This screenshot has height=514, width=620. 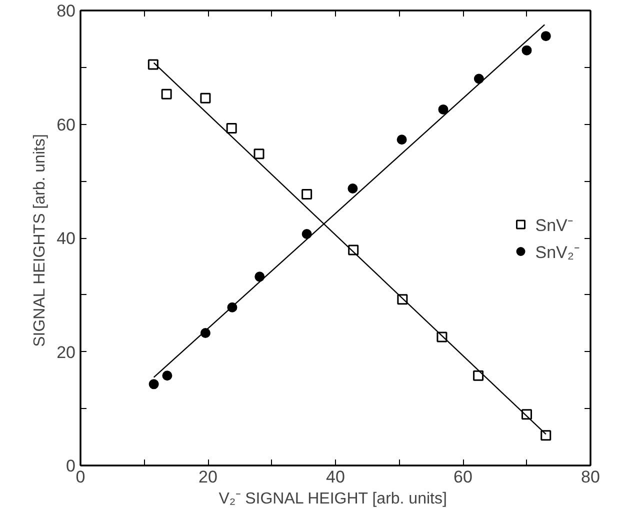 What do you see at coordinates (557, 252) in the screenshot?
I see `legend-label: SnV₂⁻` at bounding box center [557, 252].